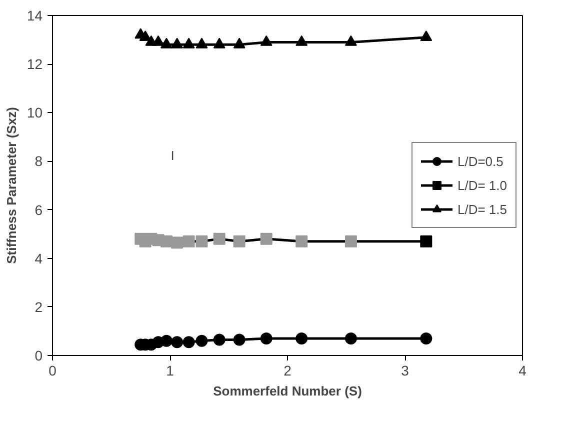 This screenshot has height=439, width=587. What do you see at coordinates (38, 258) in the screenshot?
I see `y-tick-label: 4` at bounding box center [38, 258].